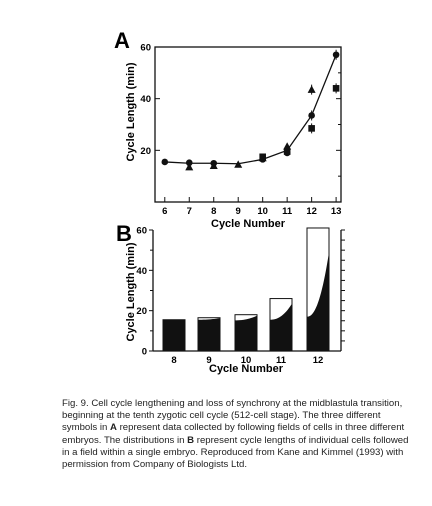 This screenshot has width=432, height=506. What do you see at coordinates (124, 233) in the screenshot?
I see `panel-b-label: B` at bounding box center [124, 233].